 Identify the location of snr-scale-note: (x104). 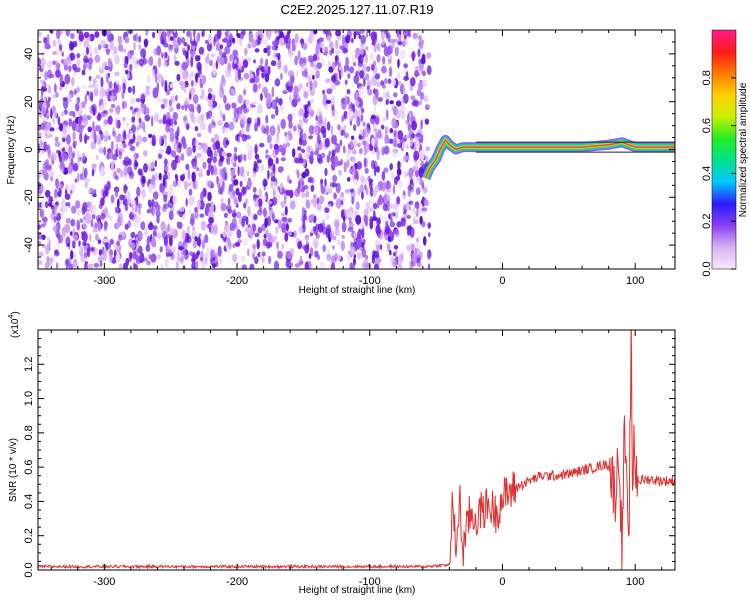
(14, 324).